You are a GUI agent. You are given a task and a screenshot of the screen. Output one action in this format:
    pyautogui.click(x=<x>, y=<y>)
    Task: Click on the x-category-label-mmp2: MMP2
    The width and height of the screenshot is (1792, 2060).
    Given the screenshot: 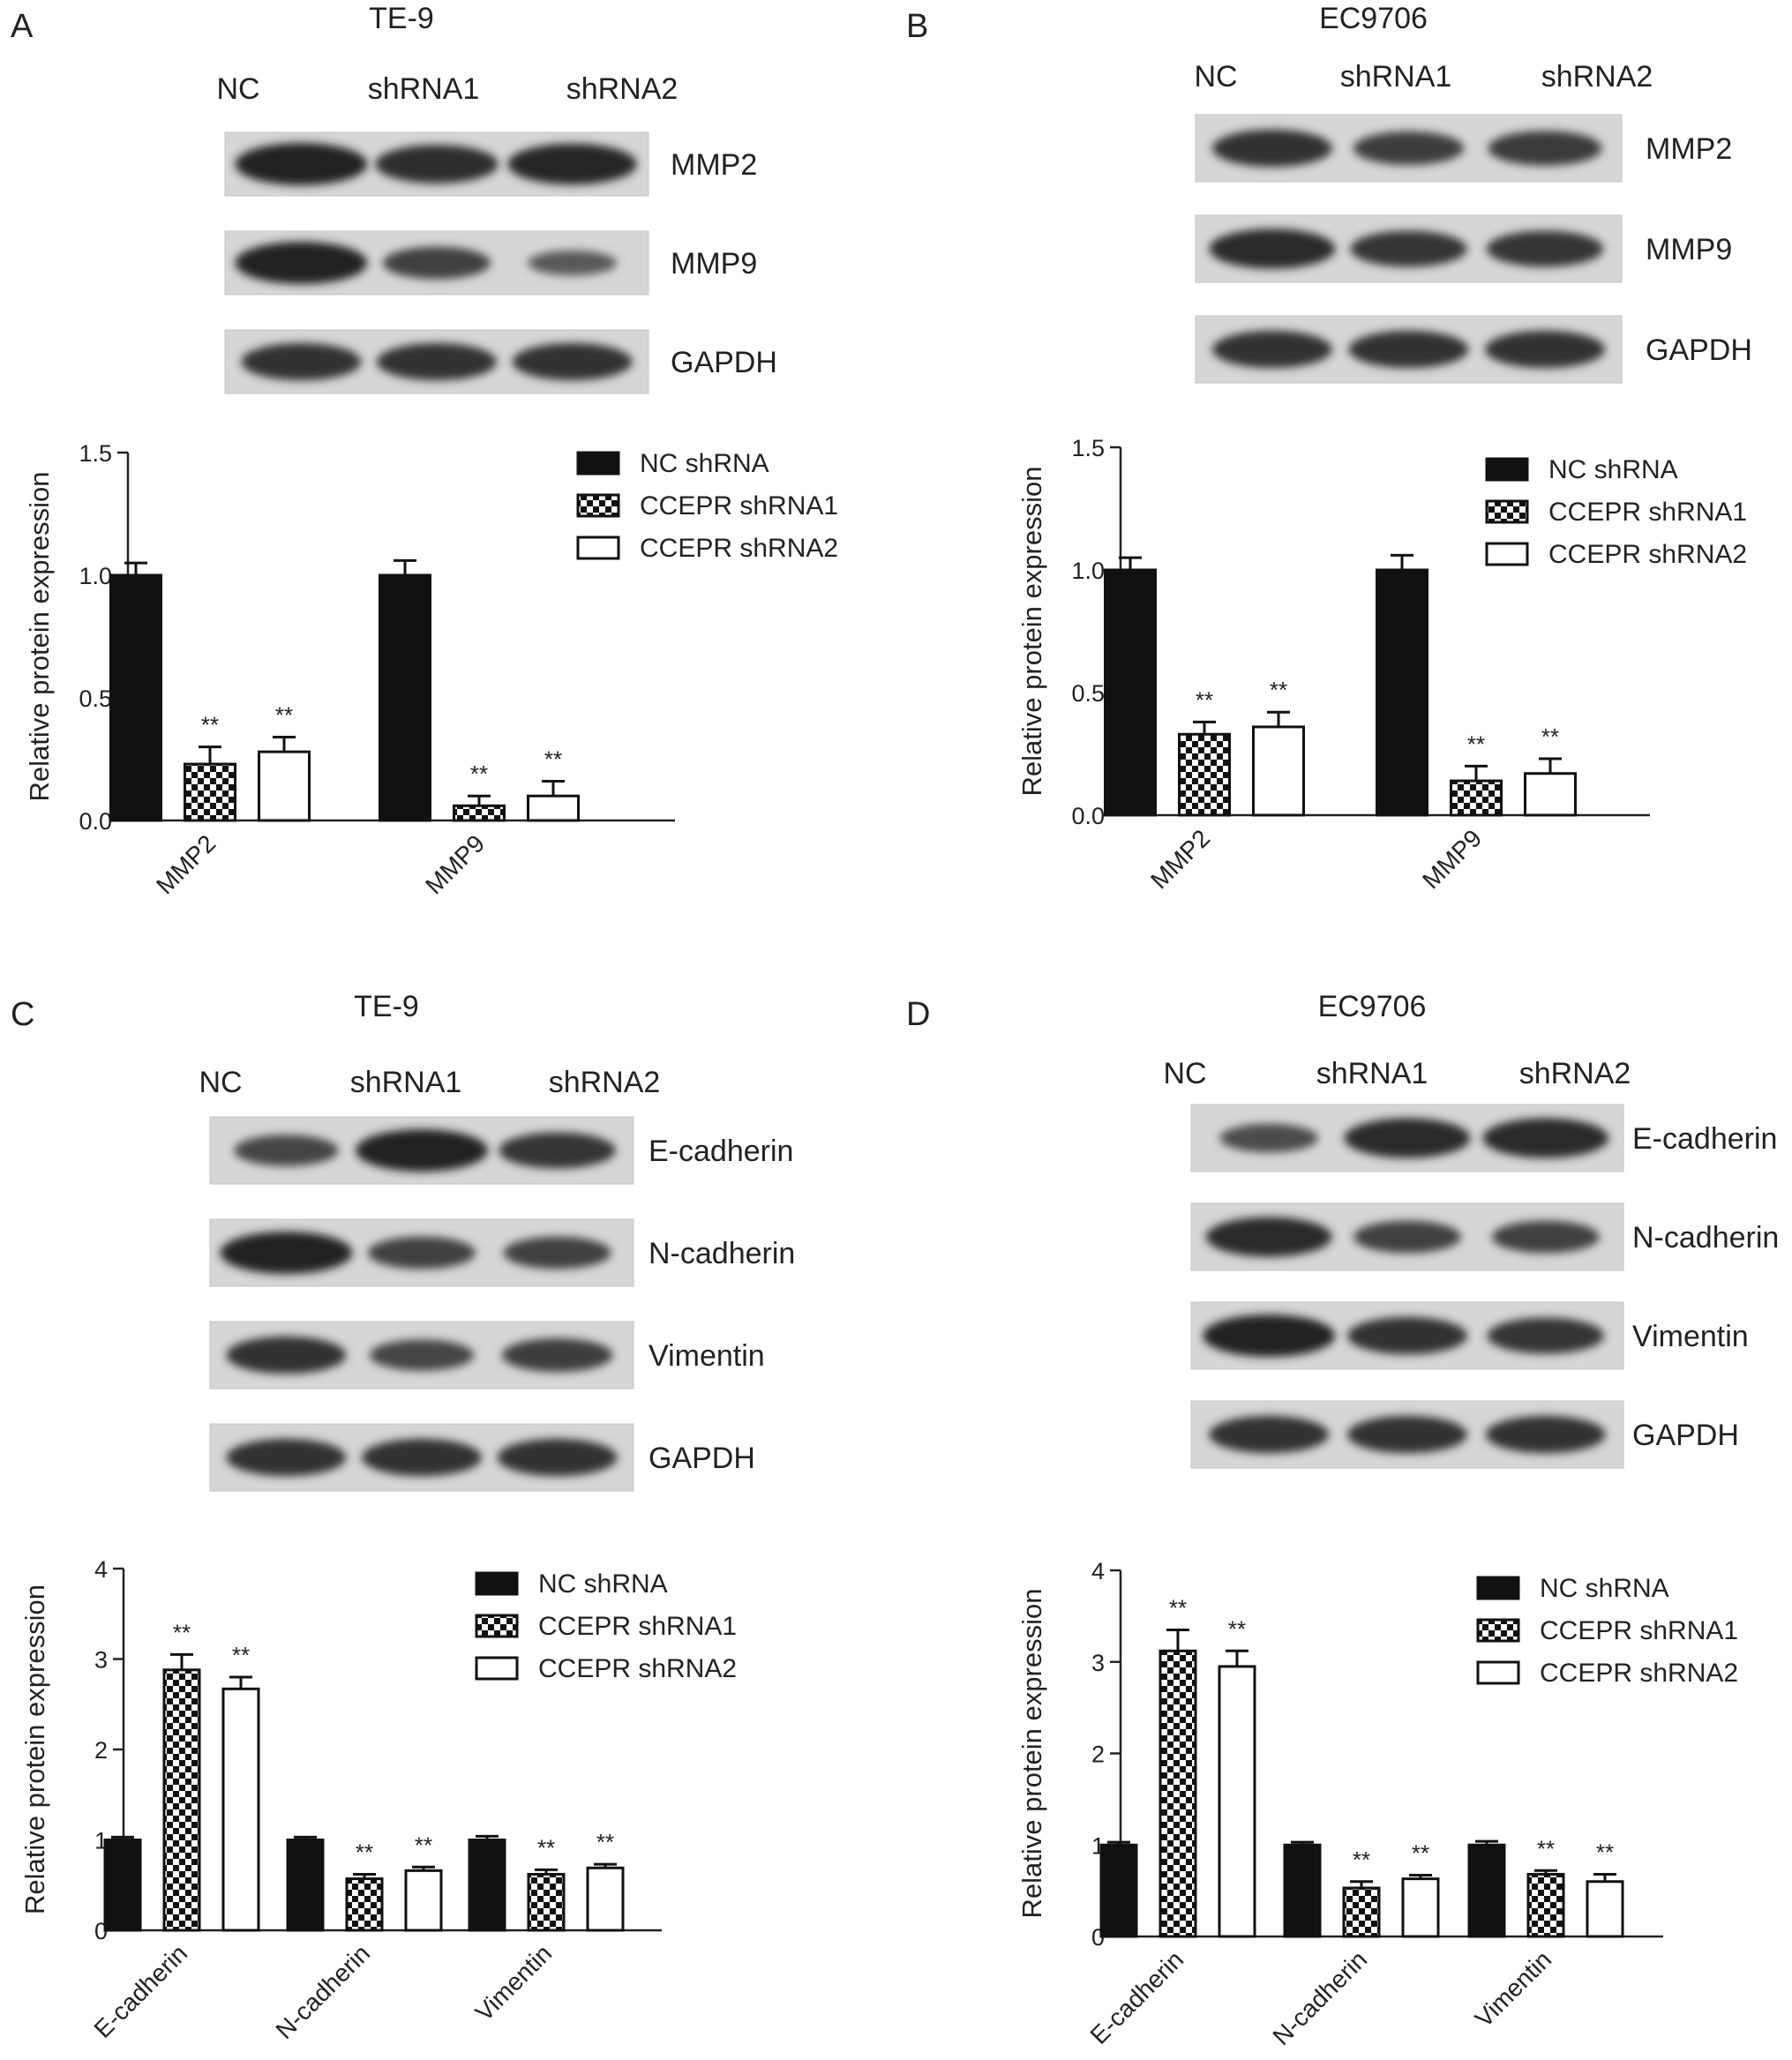 What is the action you would take?
    pyautogui.click(x=1180, y=859)
    